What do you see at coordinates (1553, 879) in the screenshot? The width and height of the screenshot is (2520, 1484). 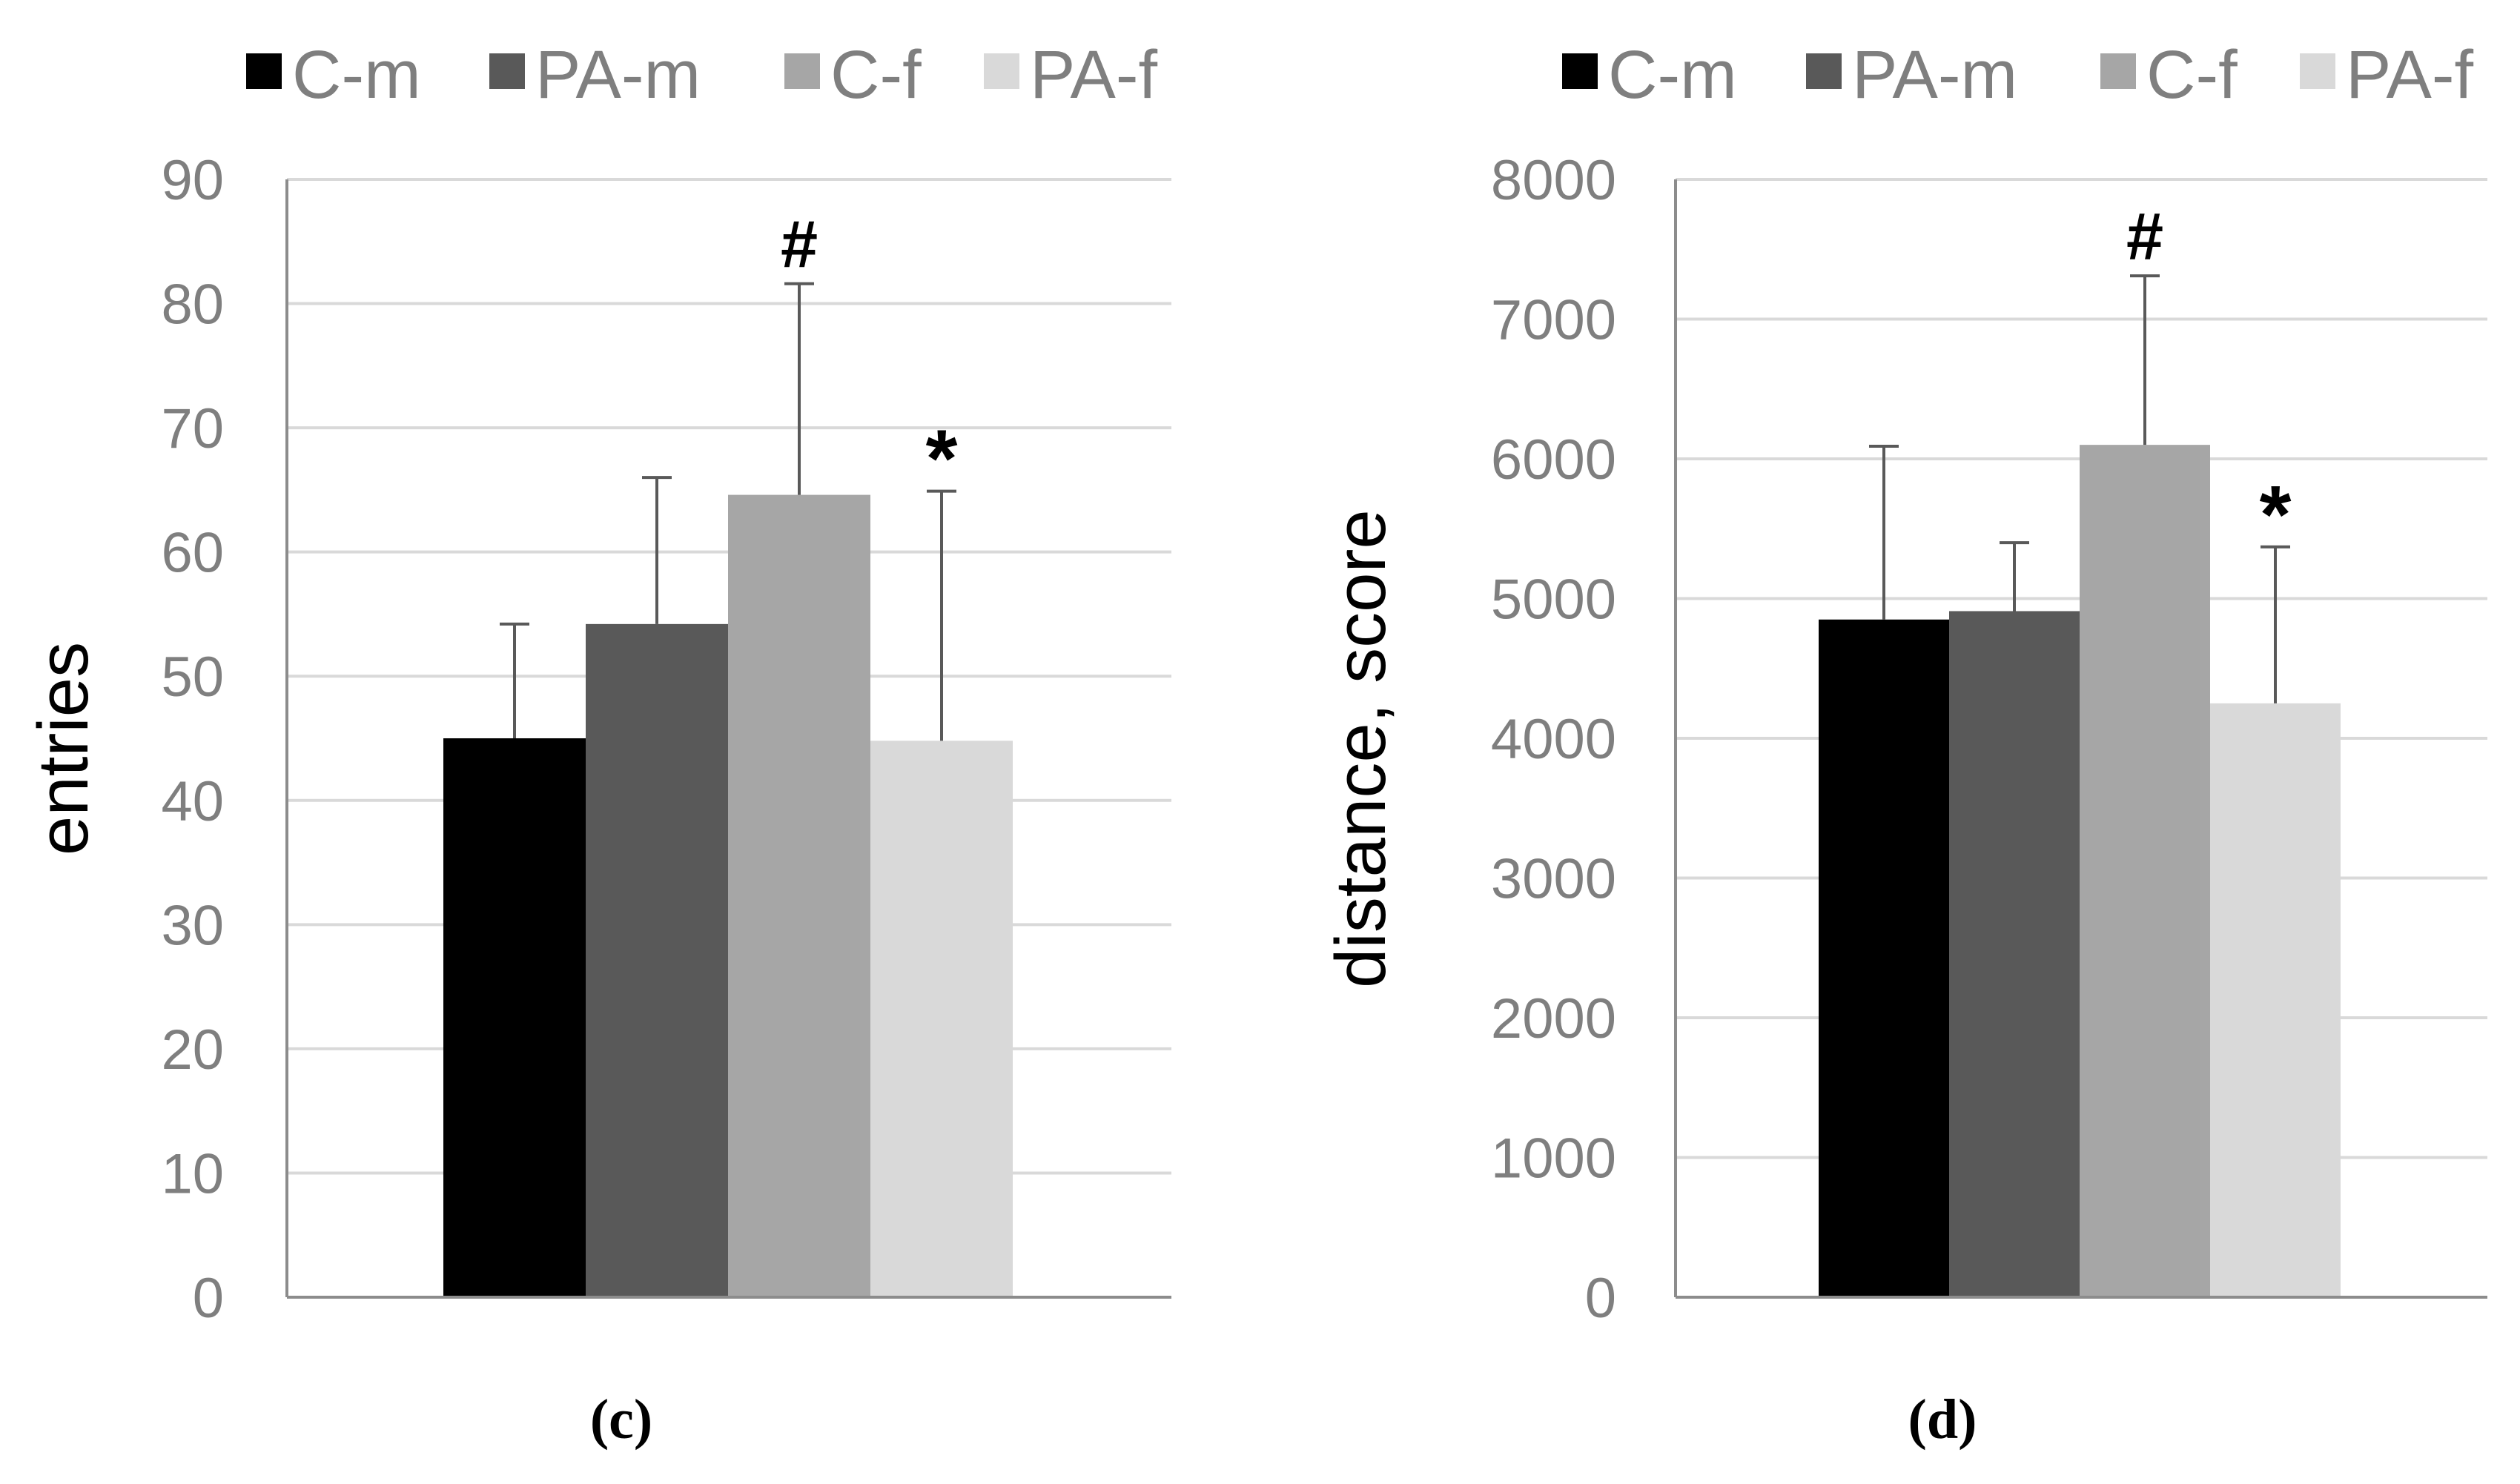 I see `y-tick-label: 3000` at bounding box center [1553, 879].